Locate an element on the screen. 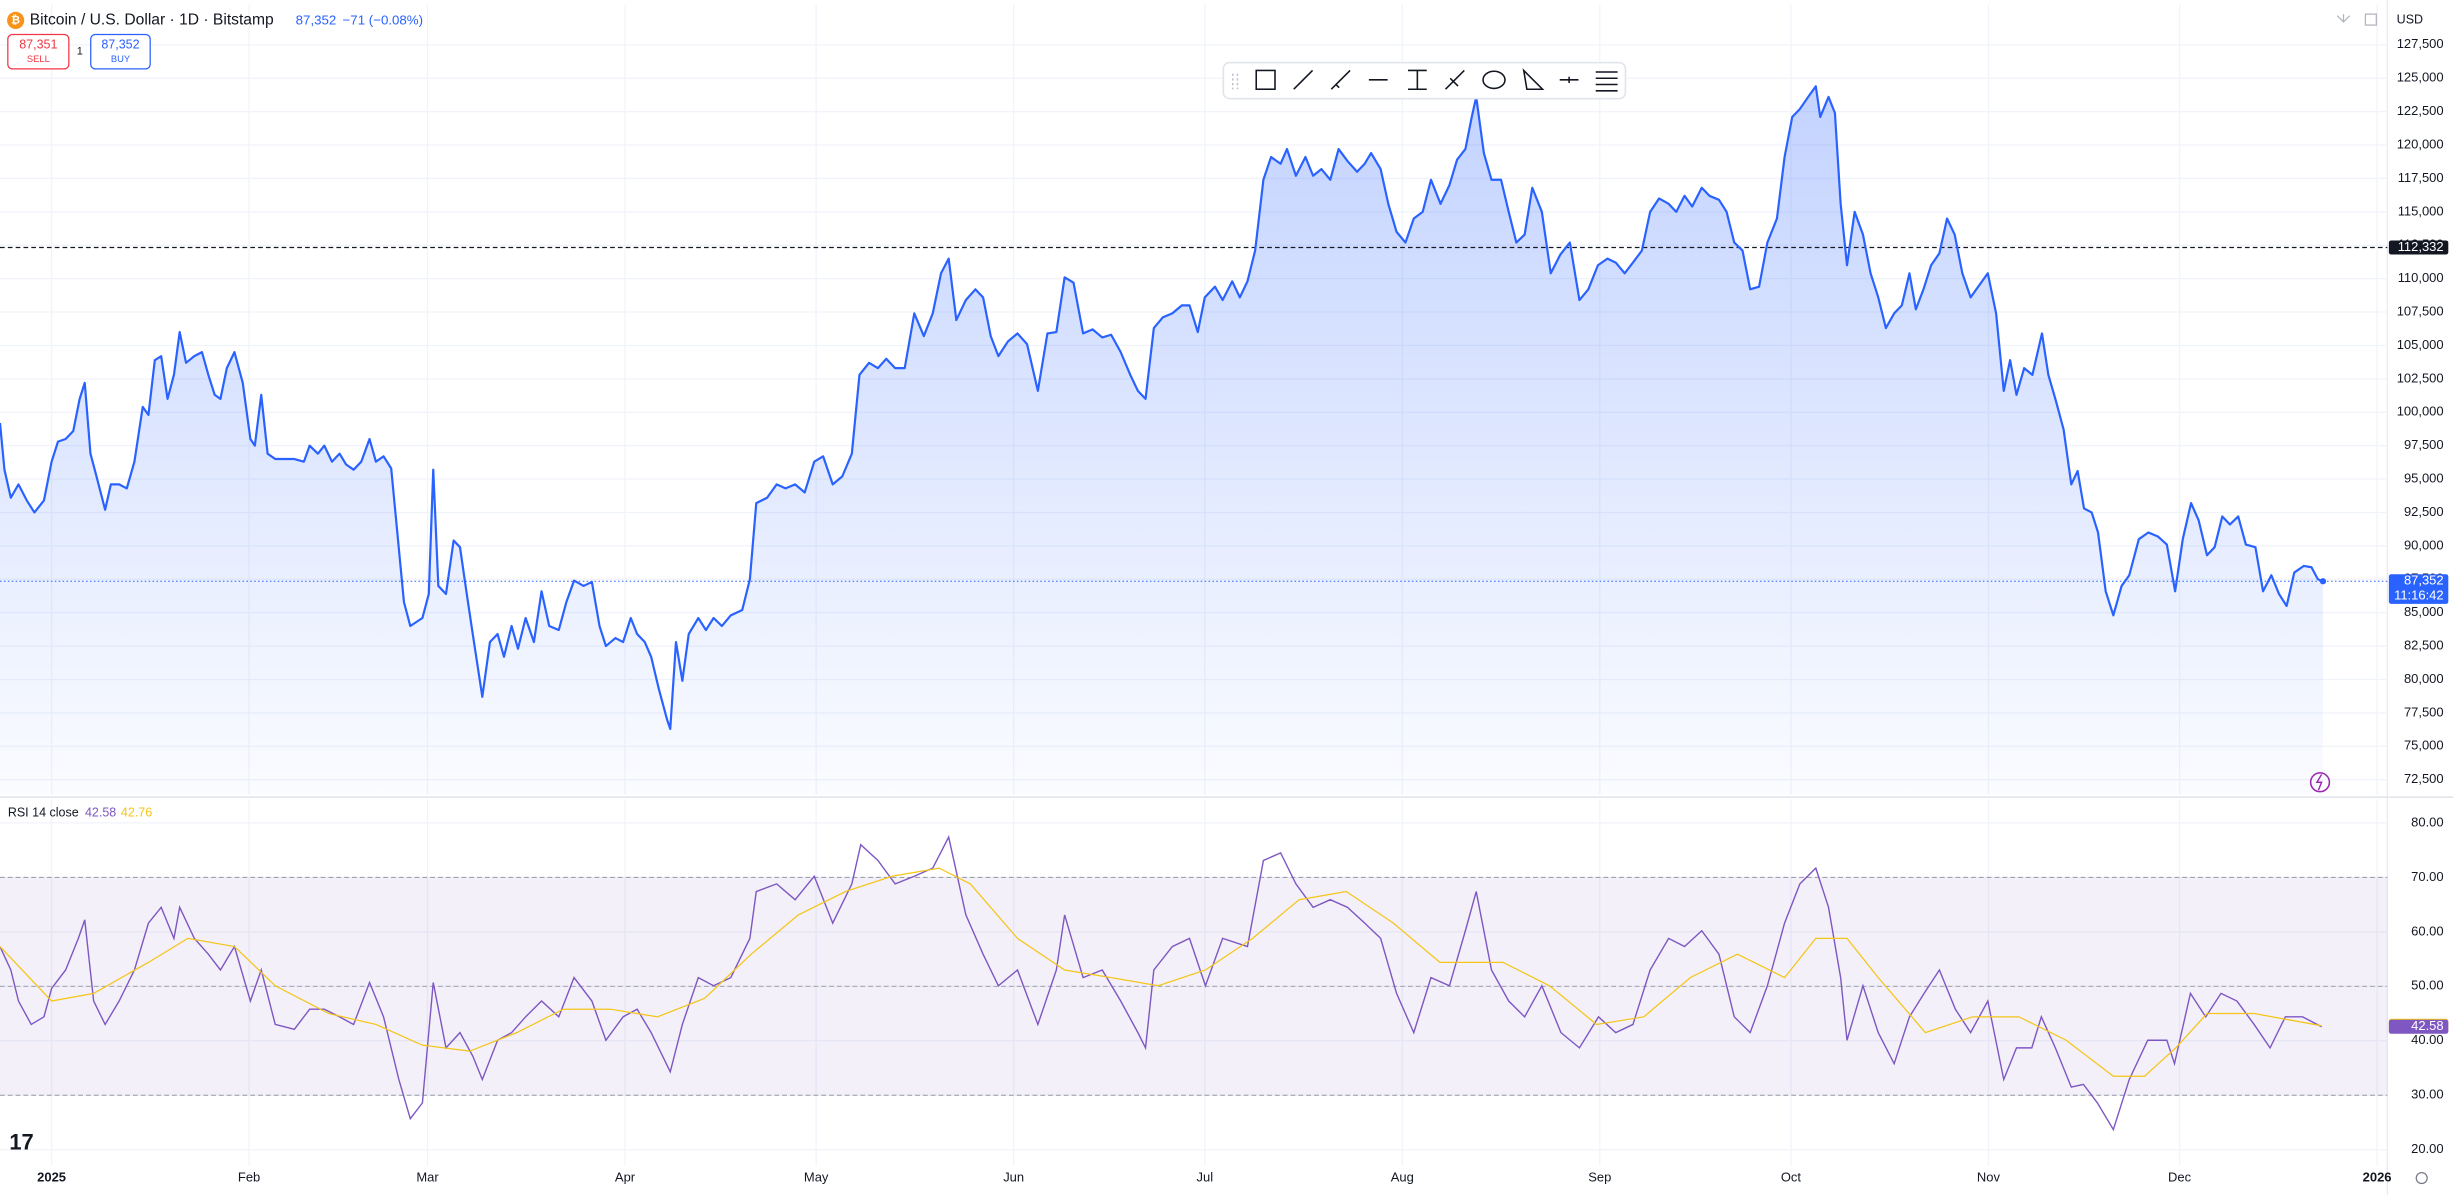 Image resolution: width=2453 pixels, height=1195 pixels. last-price-label-box is located at coordinates (2418, 589).